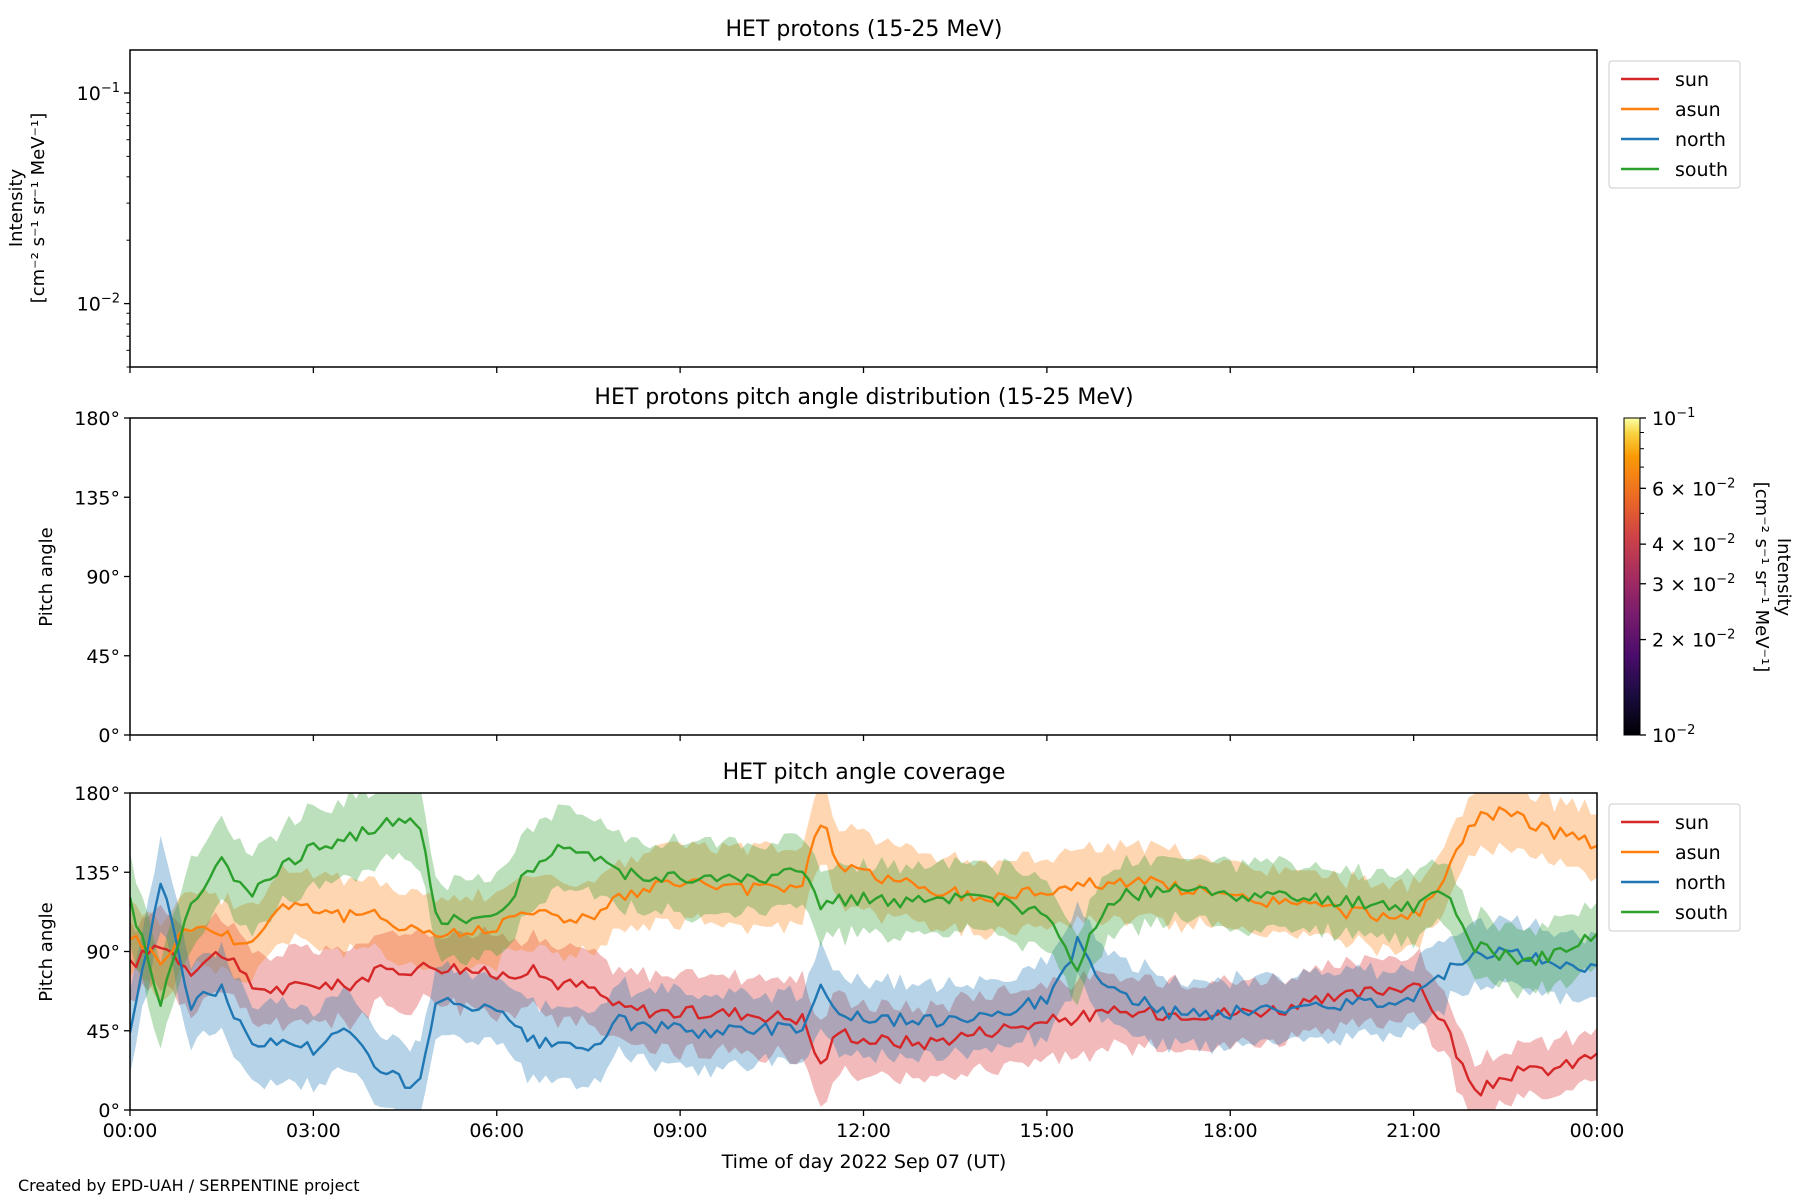 This screenshot has height=1200, width=1800. Describe the element at coordinates (1673, 735) in the screenshot. I see `colorbar-tick-label: 10⁻²` at that location.